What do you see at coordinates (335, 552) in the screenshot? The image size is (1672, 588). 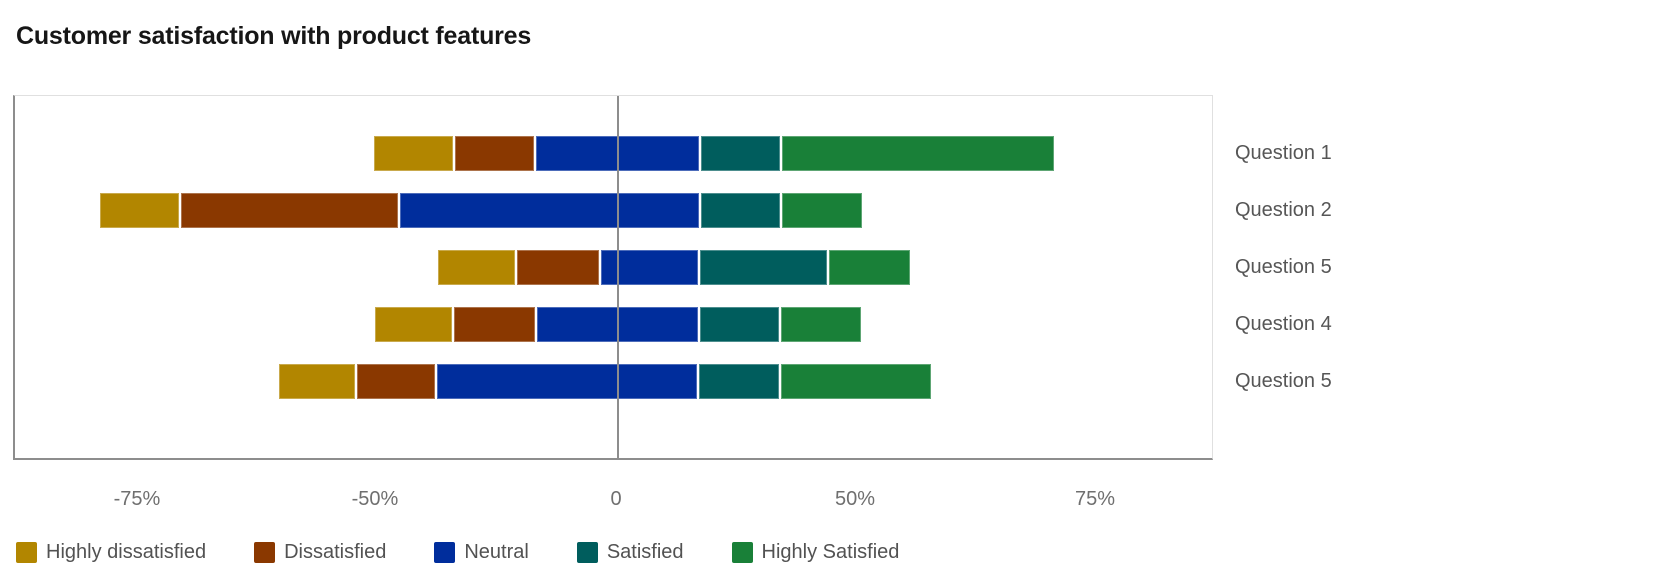 I see `legend-item-label: Dissatisfied` at bounding box center [335, 552].